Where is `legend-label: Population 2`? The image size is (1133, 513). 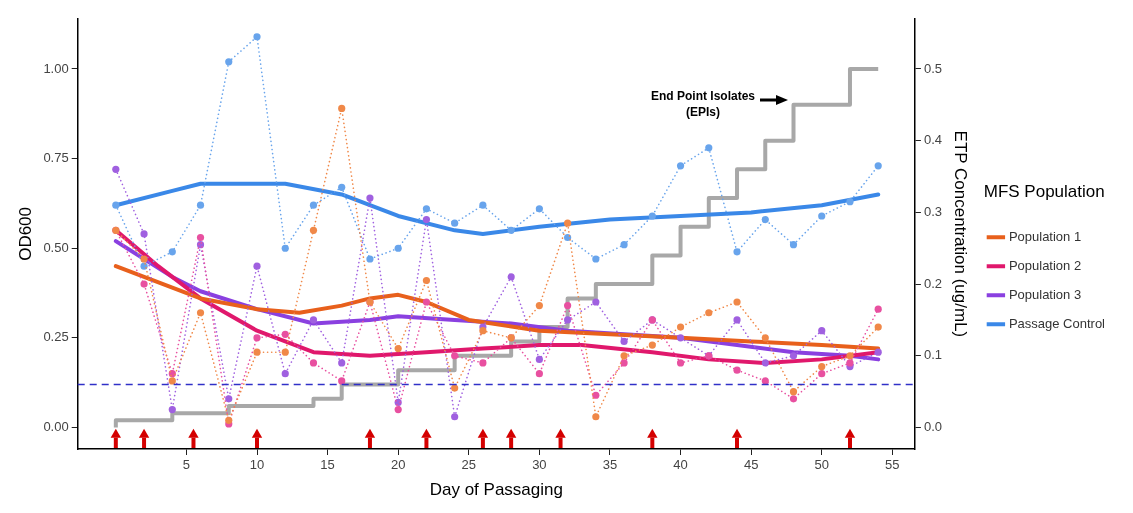
legend-label: Population 2 is located at coordinates (1045, 265).